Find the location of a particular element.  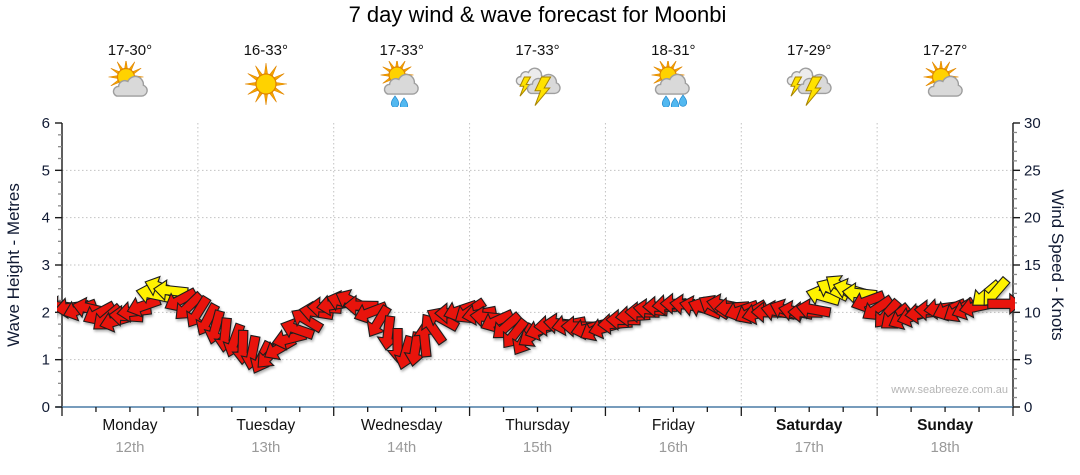

day-date: 16th is located at coordinates (673, 447).